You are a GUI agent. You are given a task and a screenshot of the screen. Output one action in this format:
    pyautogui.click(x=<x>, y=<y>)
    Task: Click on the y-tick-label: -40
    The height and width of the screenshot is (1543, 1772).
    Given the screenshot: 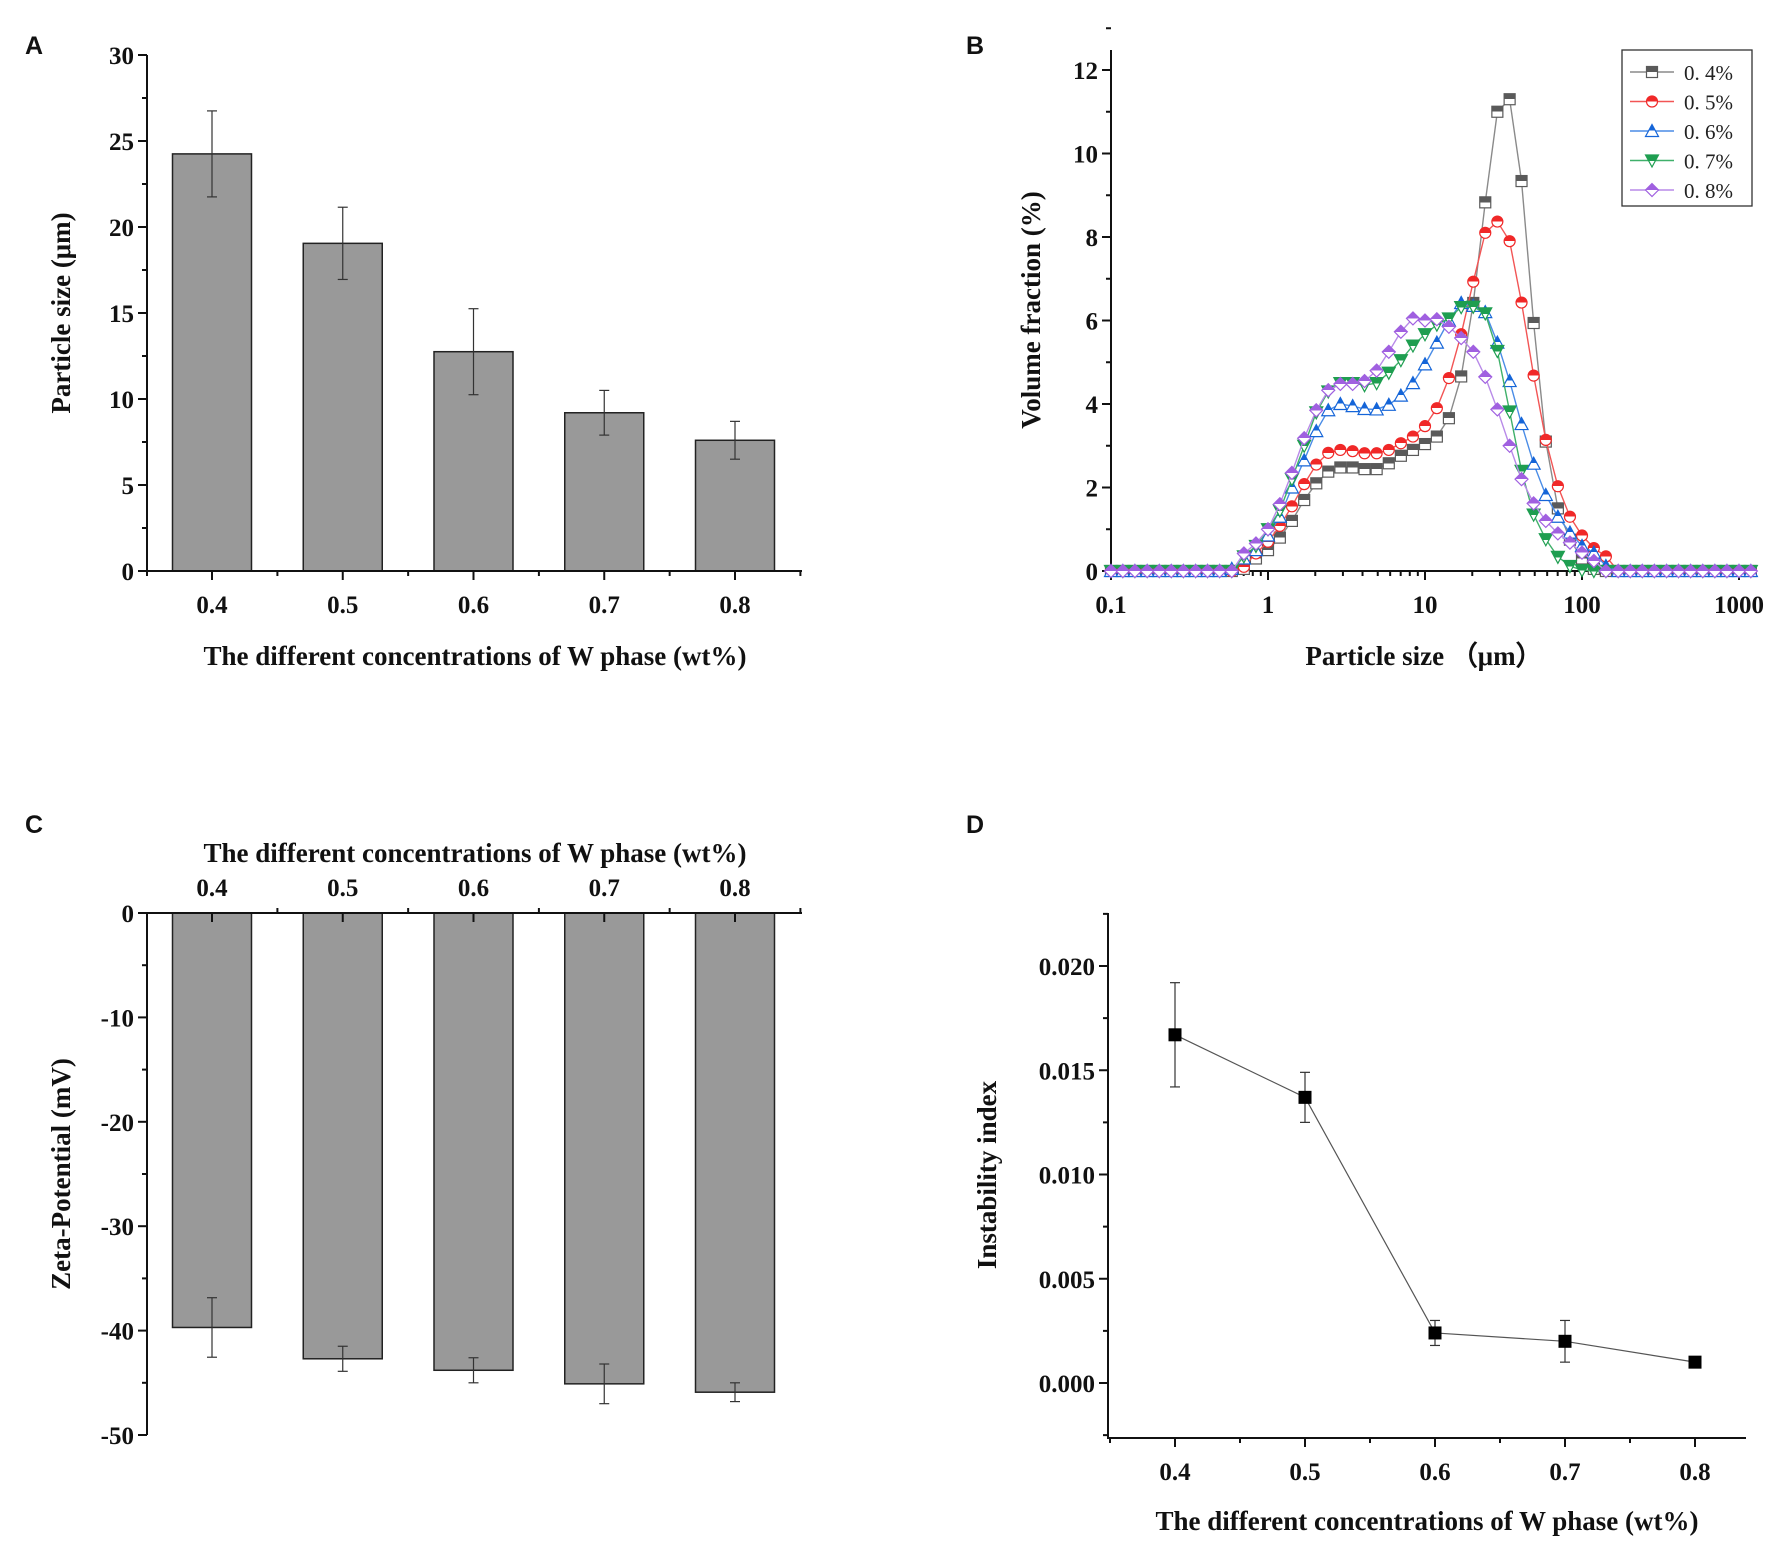 What is the action you would take?
    pyautogui.click(x=117, y=1332)
    